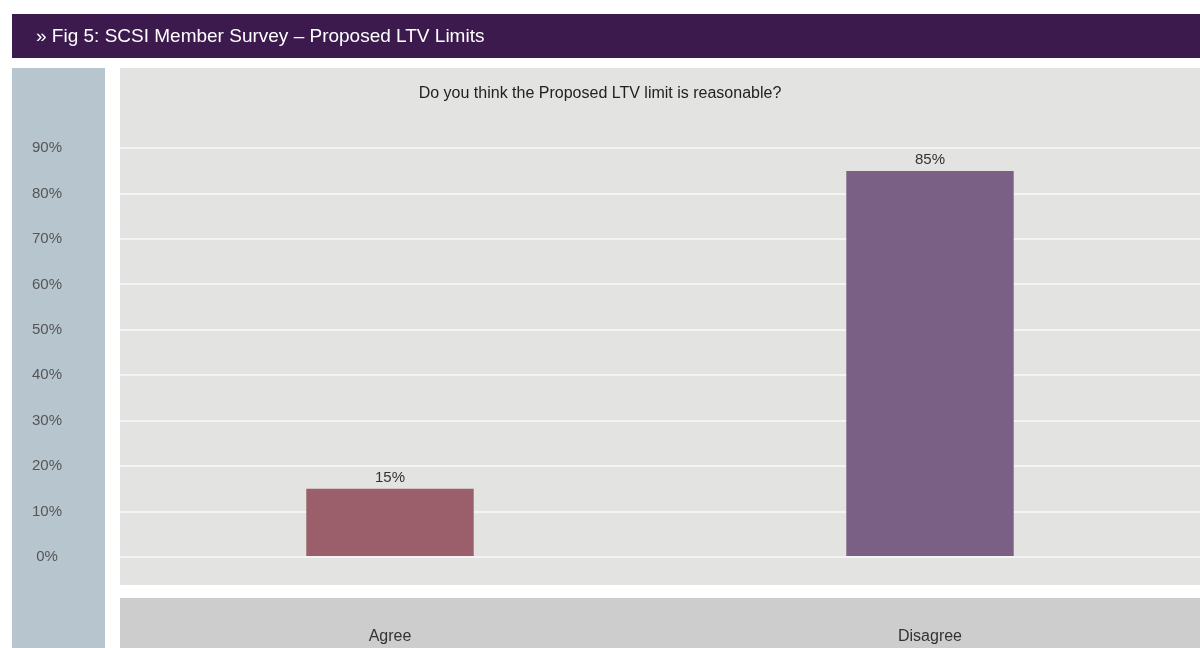 Image resolution: width=1200 pixels, height=648 pixels. Describe the element at coordinates (46, 147) in the screenshot. I see `y-tick-label: 90%` at that location.